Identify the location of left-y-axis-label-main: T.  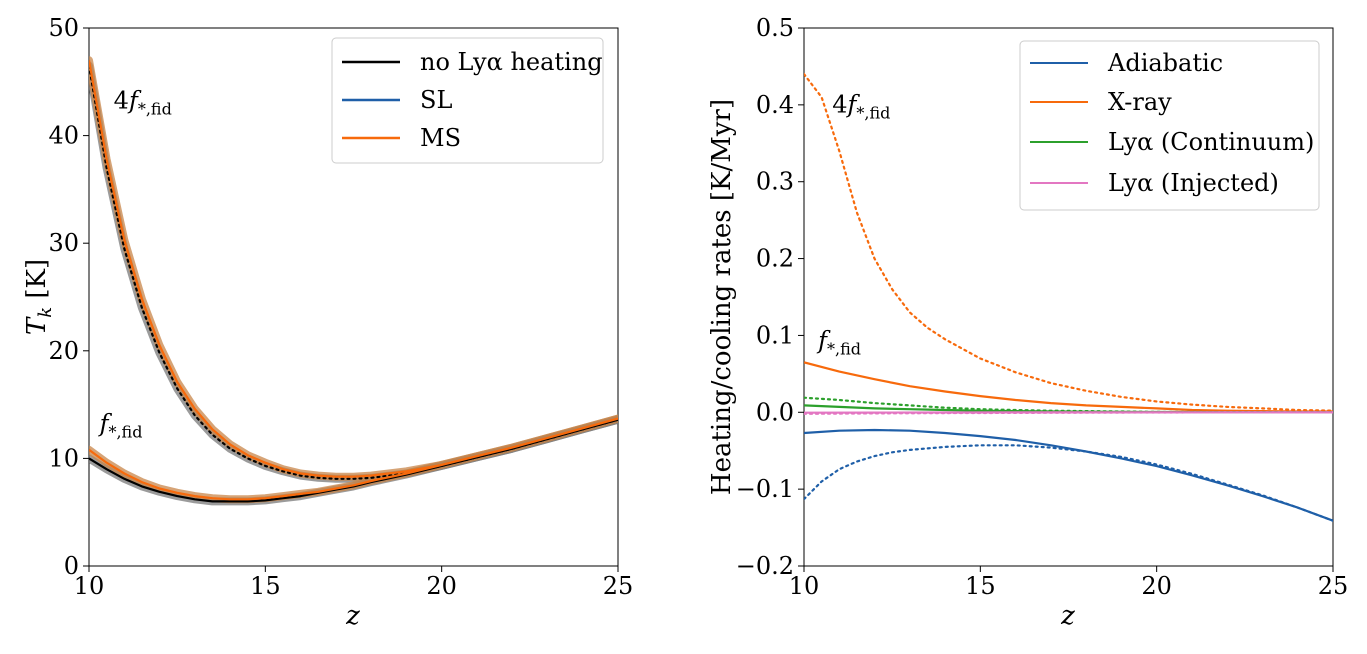
(37, 325).